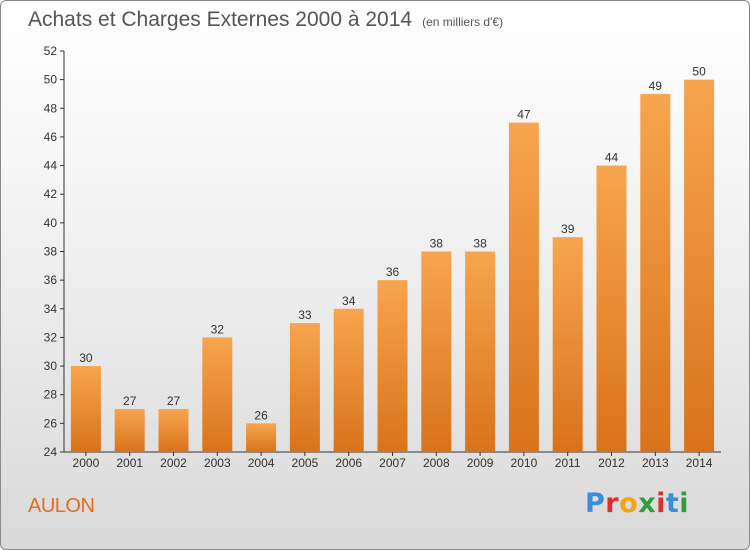  I want to click on bar-2003, so click(217, 394).